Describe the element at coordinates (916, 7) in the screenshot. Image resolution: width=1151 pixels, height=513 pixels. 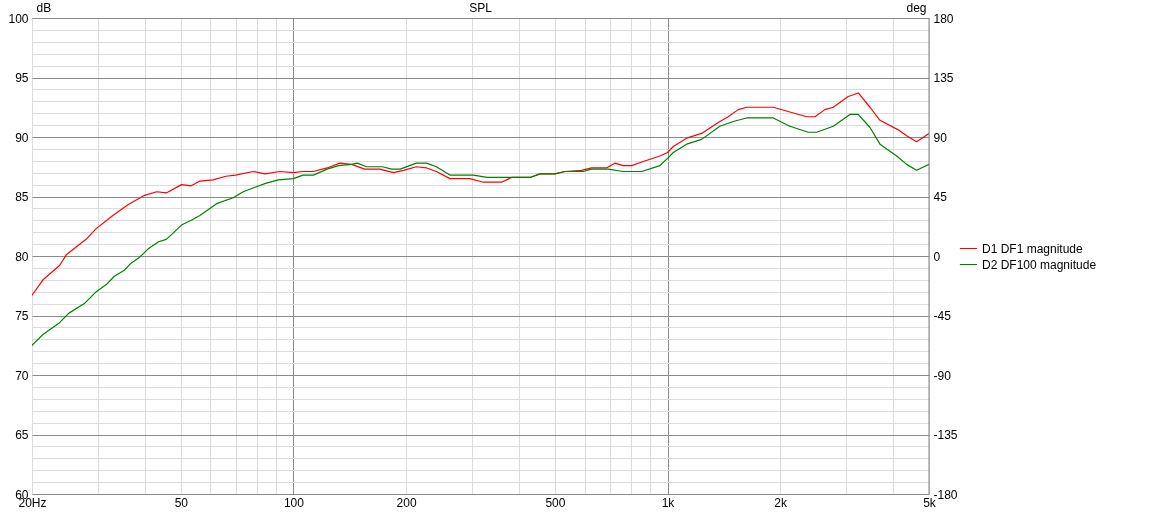
I see `y2-axis-title: deg` at that location.